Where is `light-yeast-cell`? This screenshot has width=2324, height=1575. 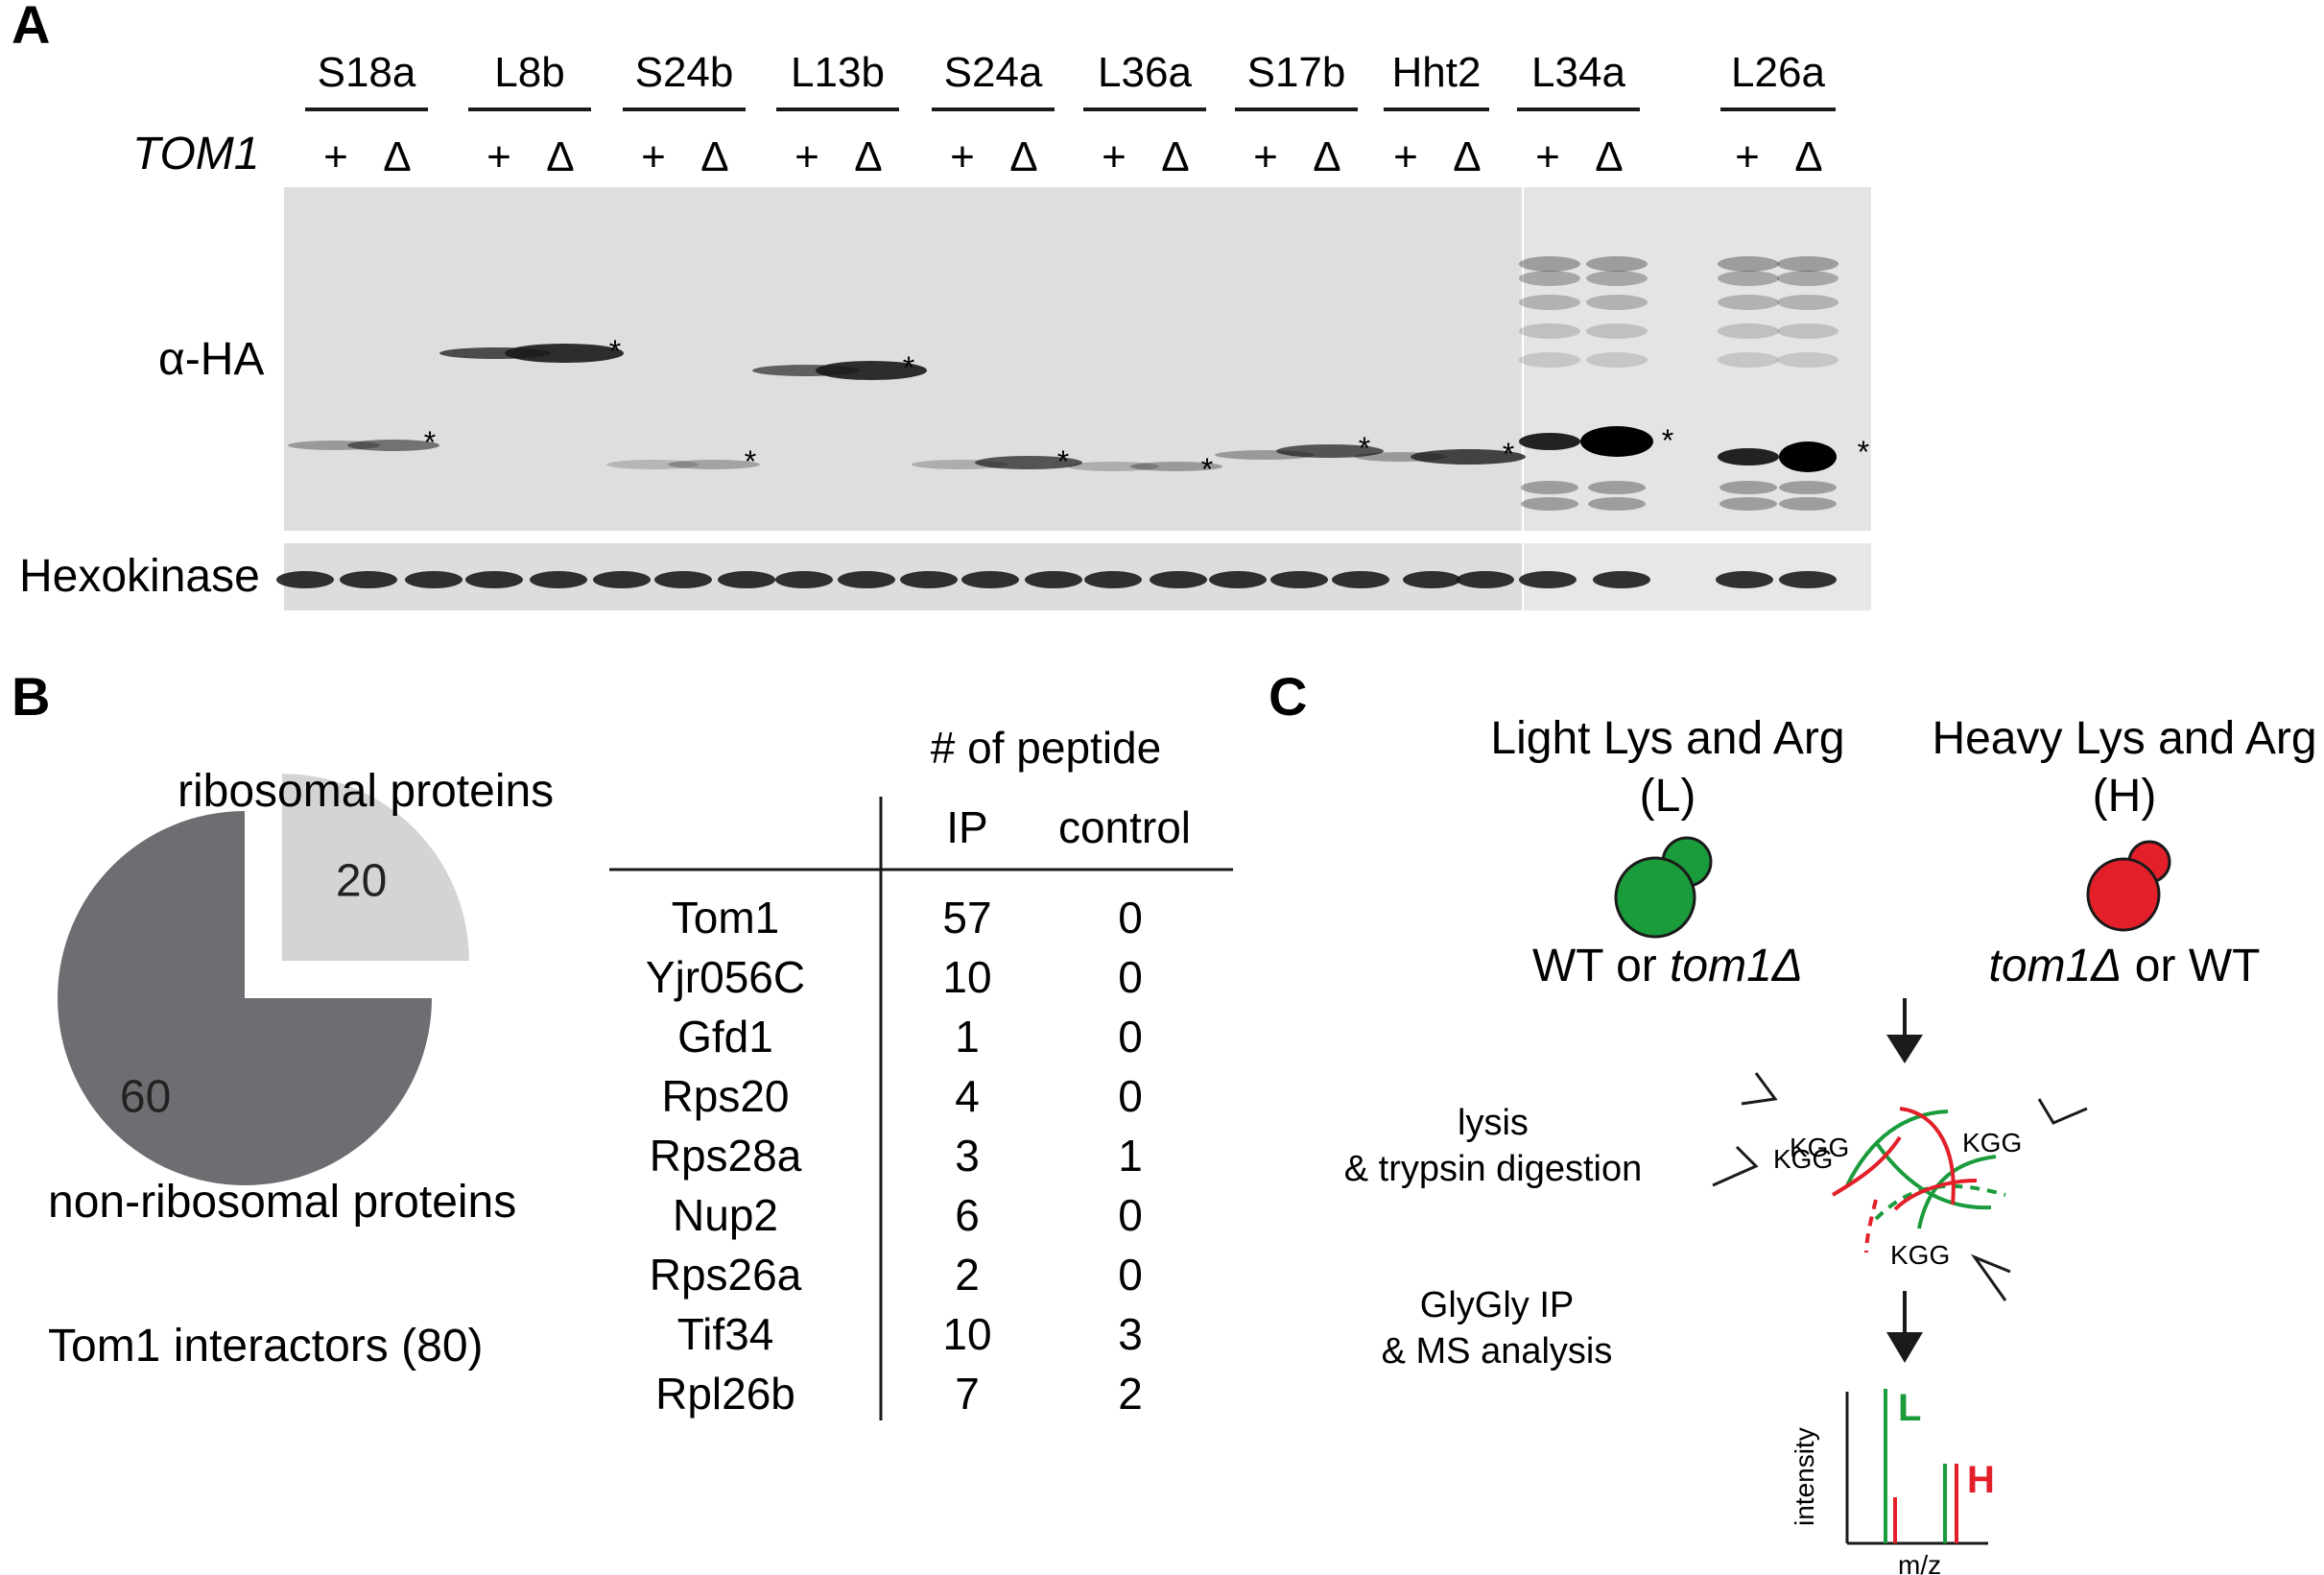 light-yeast-cell is located at coordinates (1663, 887).